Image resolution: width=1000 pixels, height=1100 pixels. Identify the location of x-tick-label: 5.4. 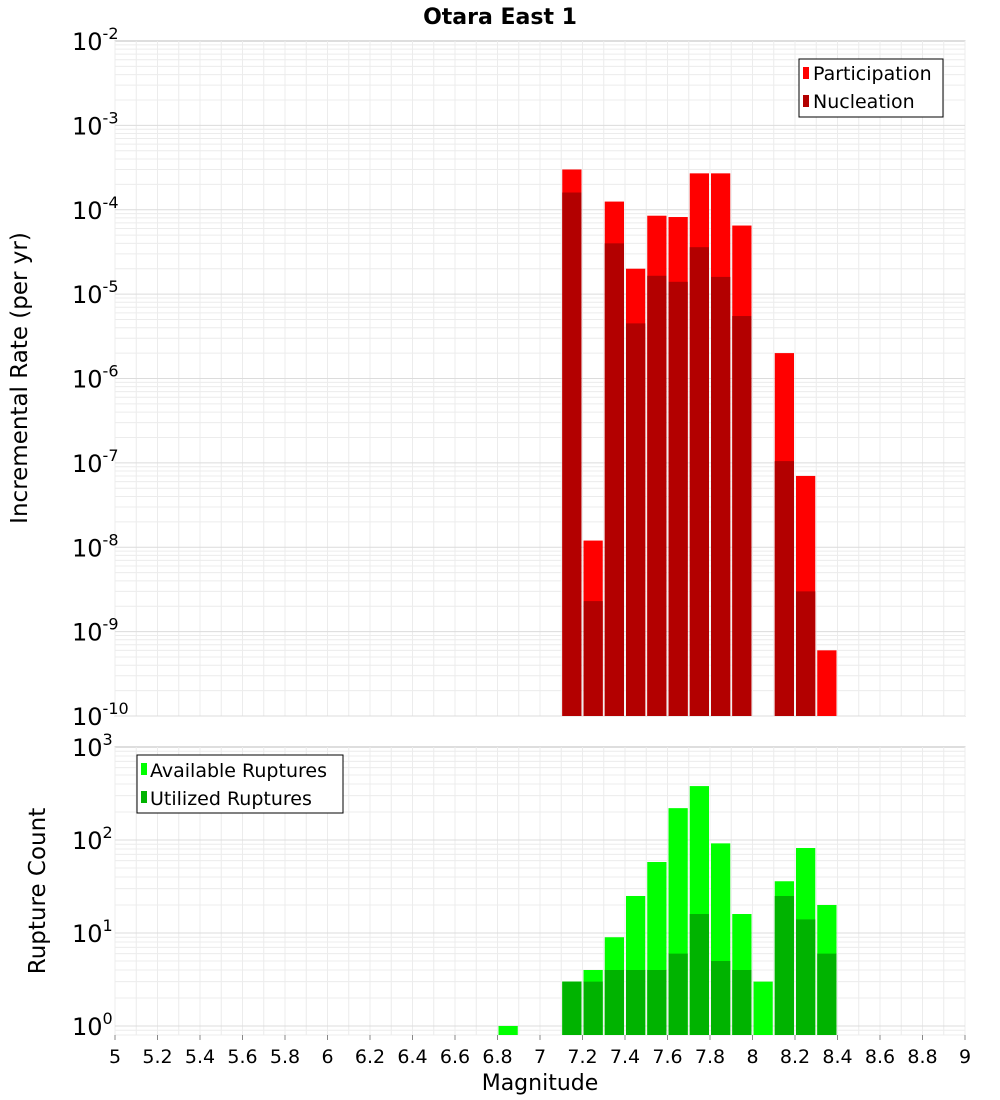
(200, 1057).